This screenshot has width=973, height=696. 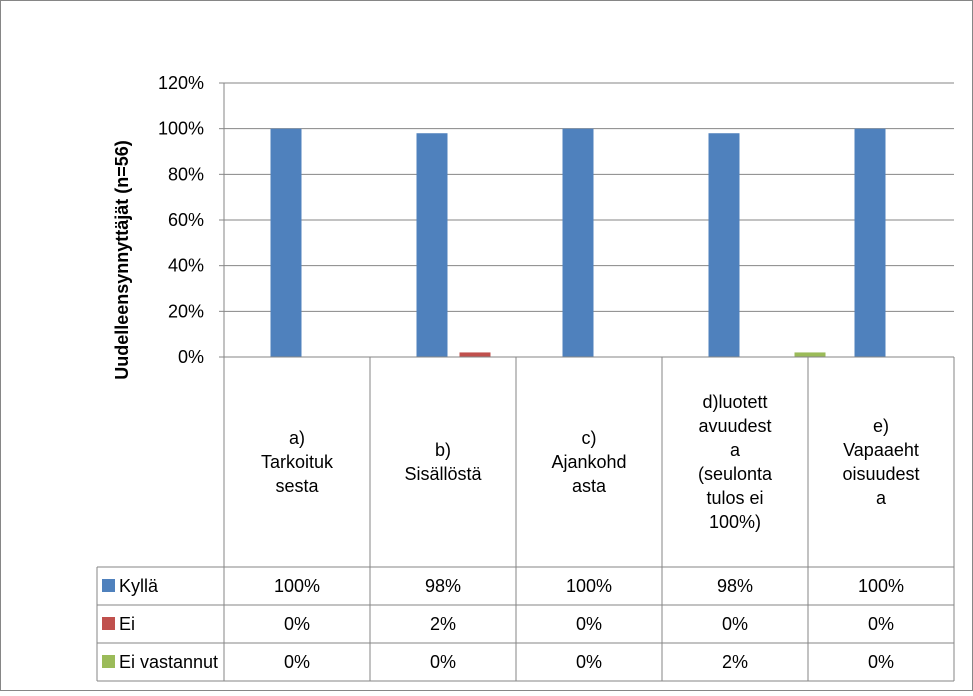 What do you see at coordinates (734, 402) in the screenshot?
I see `x-tick-label-line: d)luotett` at bounding box center [734, 402].